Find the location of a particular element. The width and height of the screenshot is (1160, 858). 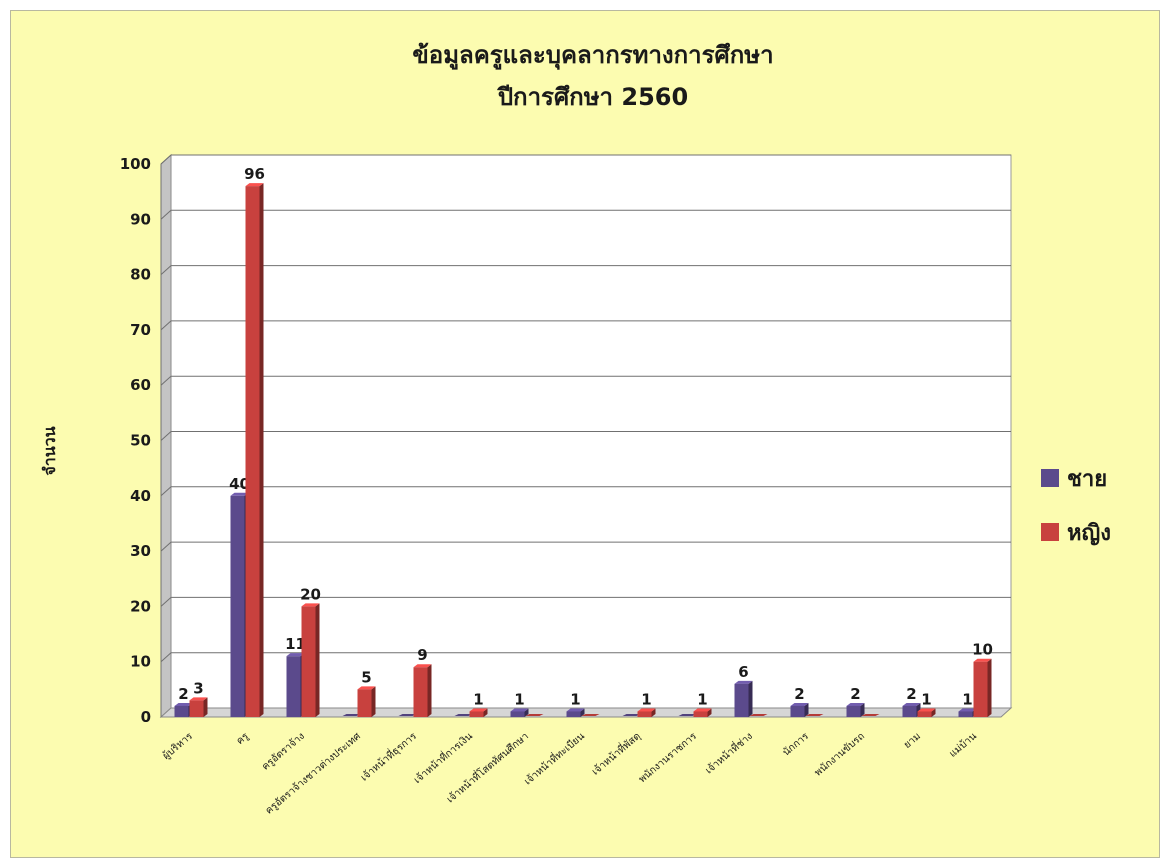

y-tick-label: 90 is located at coordinates (140, 219).